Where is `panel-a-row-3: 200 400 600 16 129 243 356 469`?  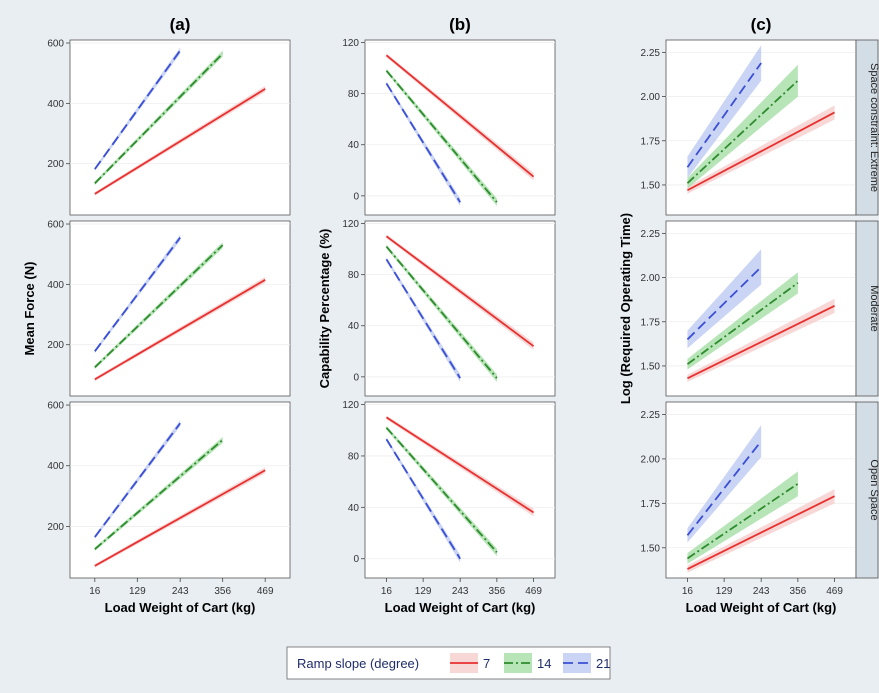
panel-a-row-3: 200 400 600 16 129 243 356 469 is located at coordinates (169, 499).